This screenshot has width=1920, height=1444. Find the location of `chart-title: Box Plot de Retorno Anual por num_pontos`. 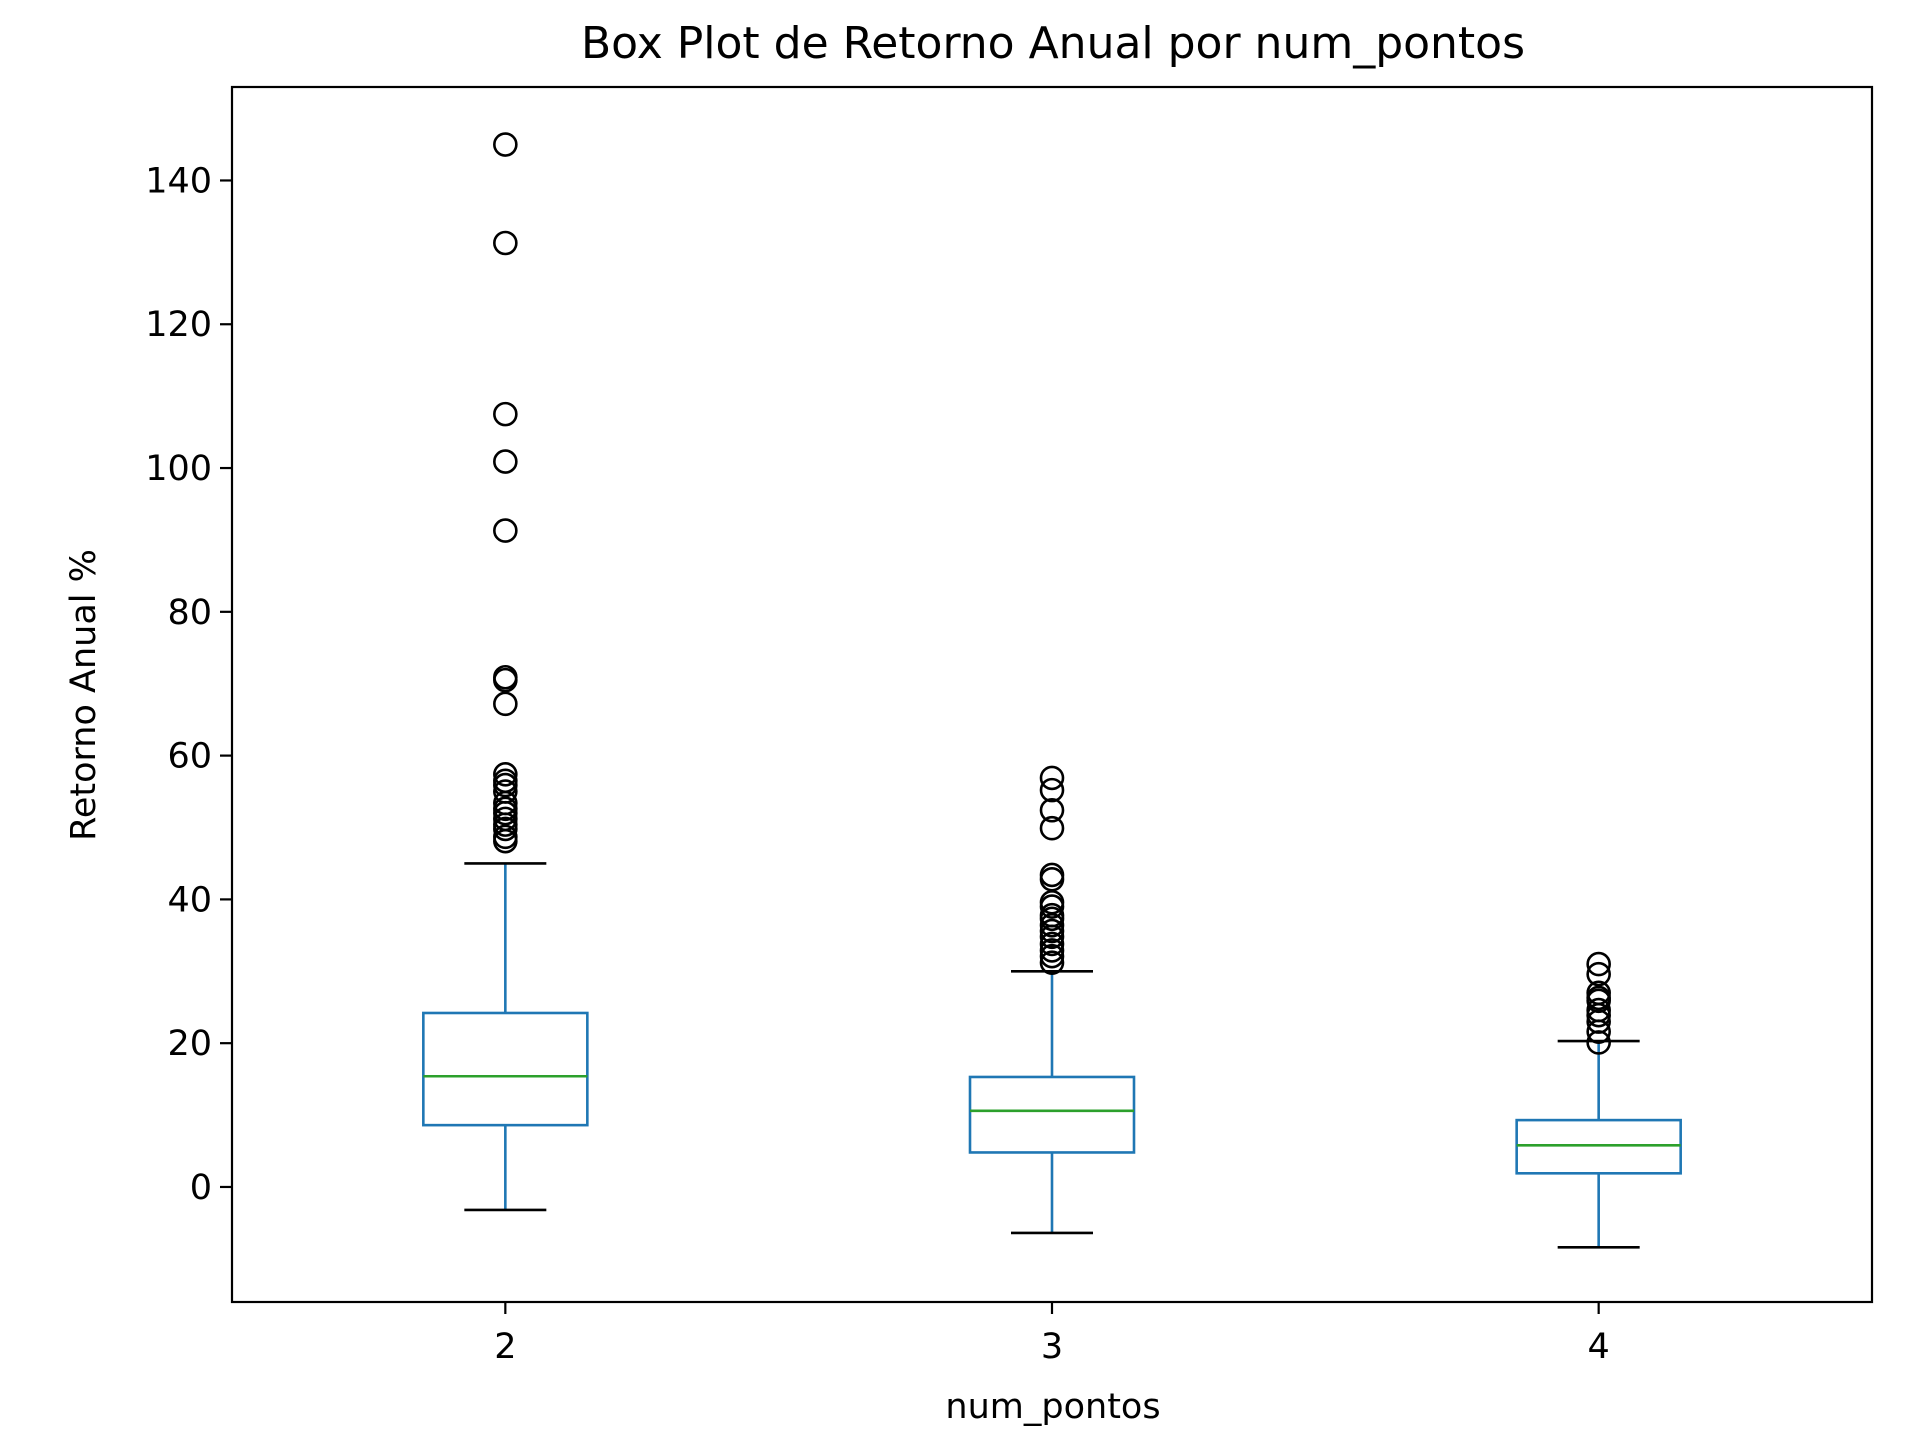

chart-title: Box Plot de Retorno Anual por num_pontos is located at coordinates (1053, 43).